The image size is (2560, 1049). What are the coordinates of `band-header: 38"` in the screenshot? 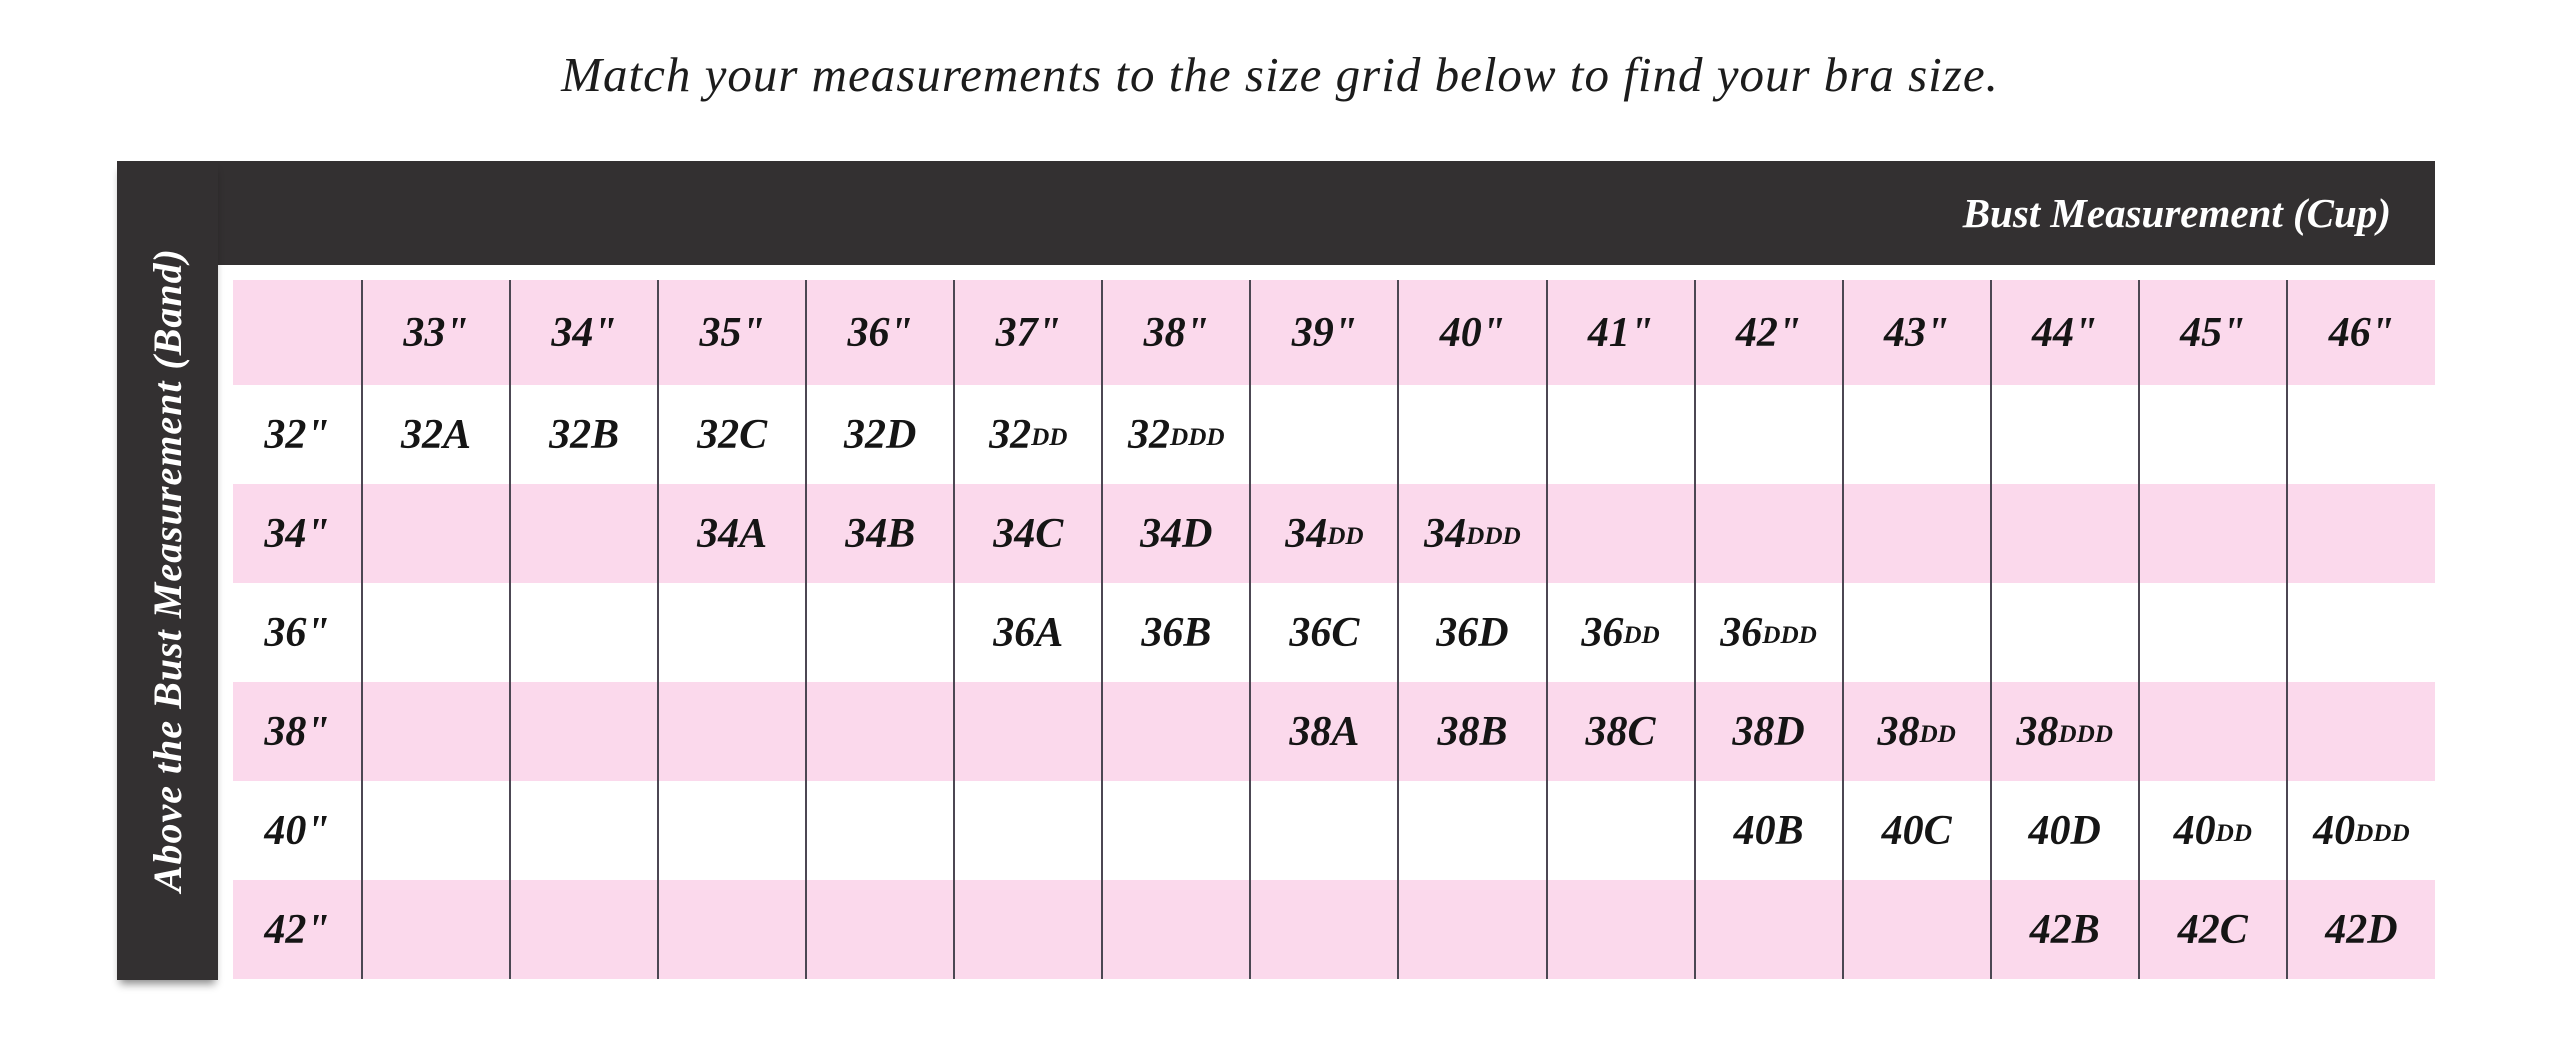 It's located at (297, 731).